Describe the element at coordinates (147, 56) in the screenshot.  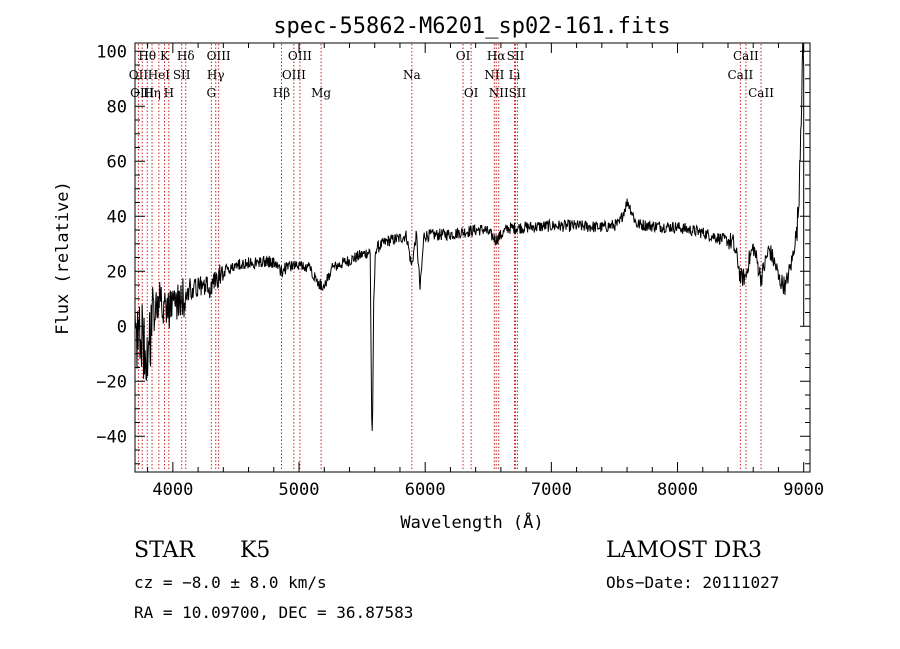
I see `line-label-0: Hθ` at that location.